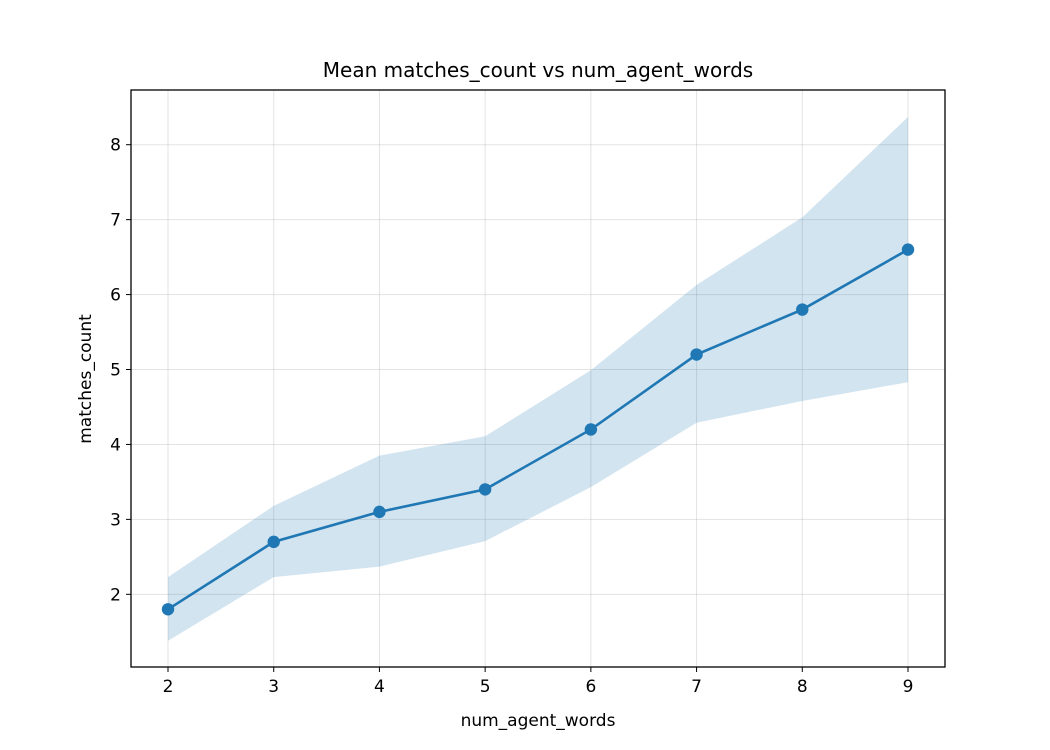  Describe the element at coordinates (115, 520) in the screenshot. I see `y-tick-label: 3` at that location.